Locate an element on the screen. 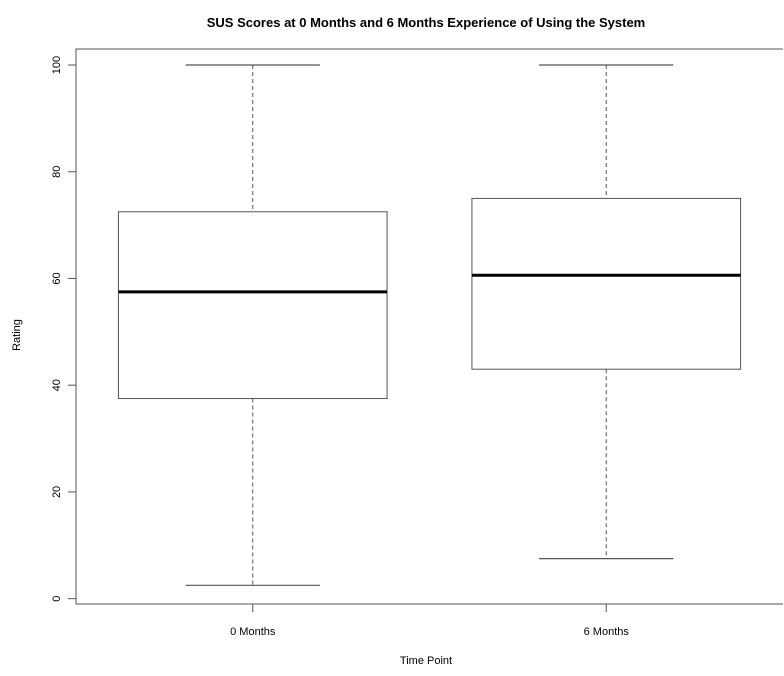  y-tick-label-80: 80 is located at coordinates (57, 172).